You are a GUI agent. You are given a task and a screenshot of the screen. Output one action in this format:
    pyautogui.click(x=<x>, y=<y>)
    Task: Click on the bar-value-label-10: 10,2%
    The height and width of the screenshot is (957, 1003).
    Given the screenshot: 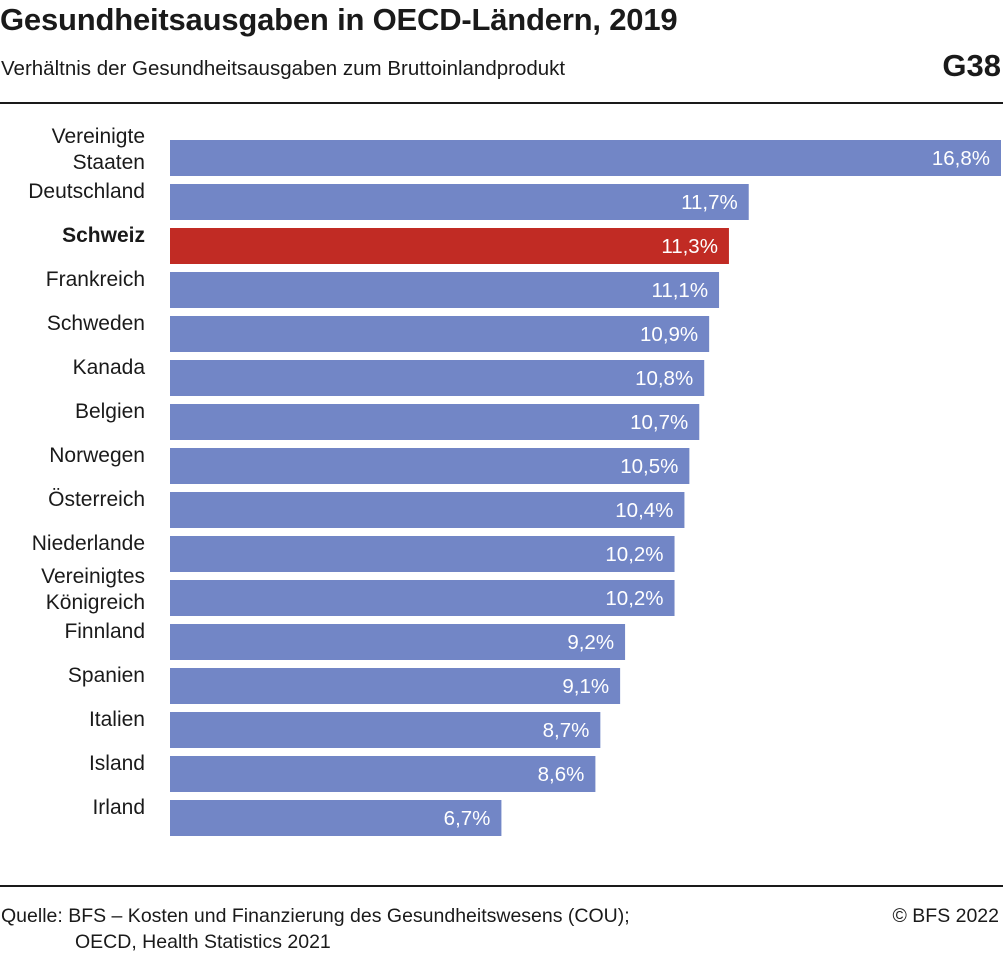 What is the action you would take?
    pyautogui.click(x=634, y=598)
    